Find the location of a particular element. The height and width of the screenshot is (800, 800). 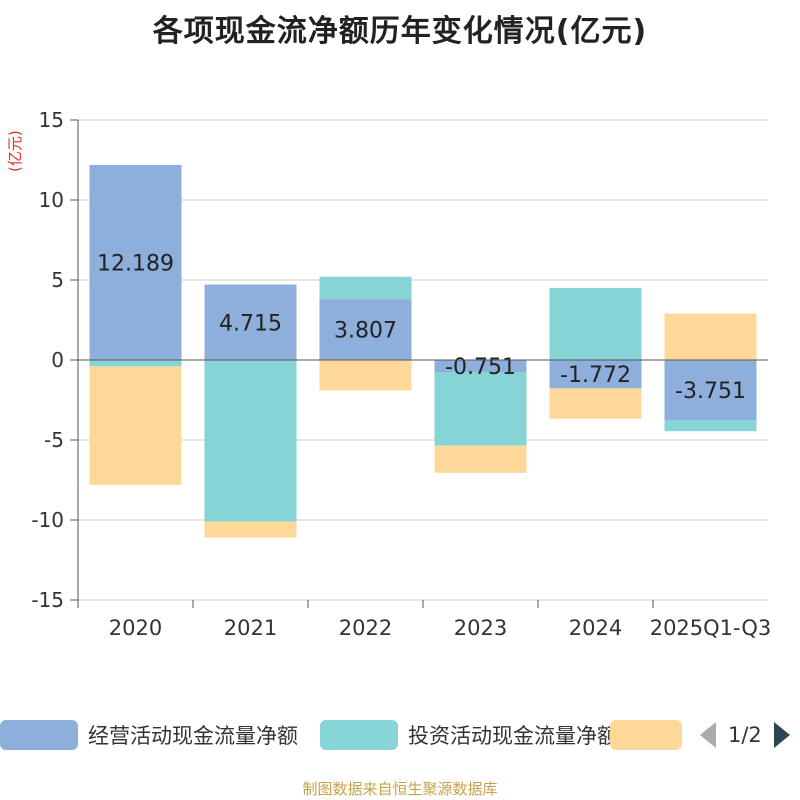

bar-financing-2021 is located at coordinates (250, 529).